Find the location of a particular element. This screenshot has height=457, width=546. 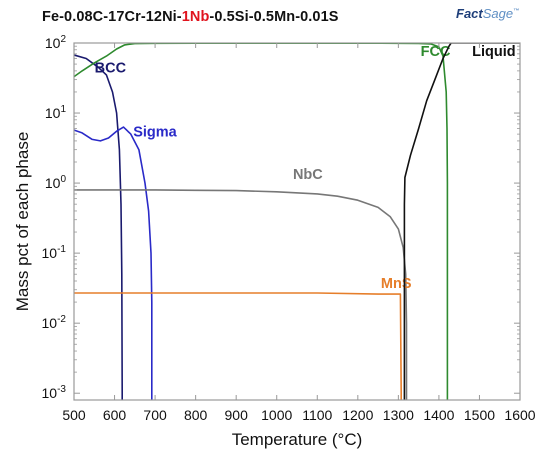

logo-tm: ™ is located at coordinates (516, 11).